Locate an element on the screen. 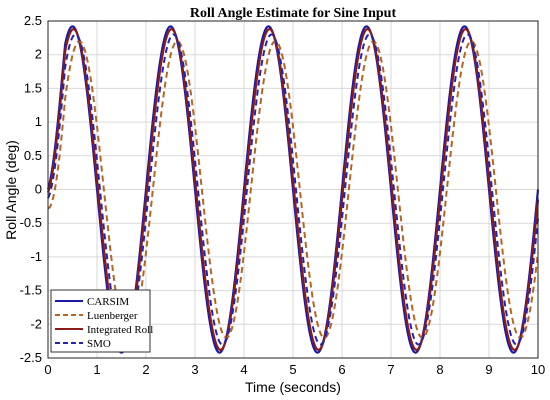 This screenshot has height=400, width=550. y-tick-label: 0.5 is located at coordinates (33, 155).